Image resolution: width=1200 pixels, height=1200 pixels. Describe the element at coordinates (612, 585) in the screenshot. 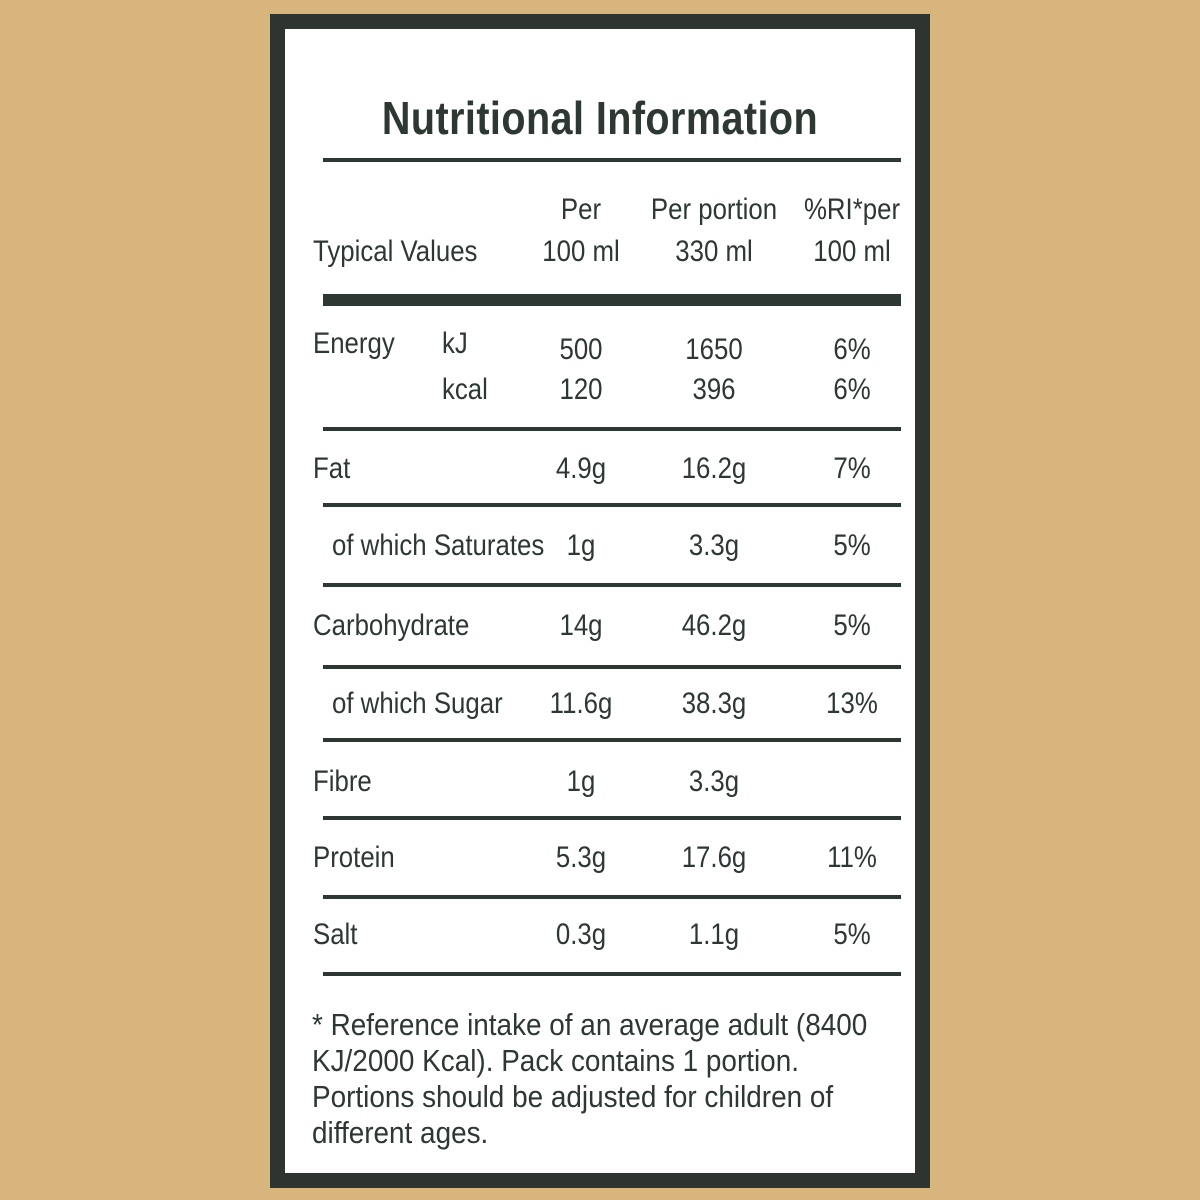

I see `divider-saturates` at that location.